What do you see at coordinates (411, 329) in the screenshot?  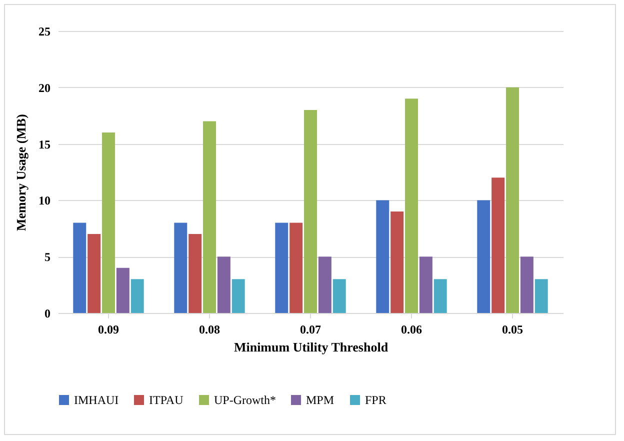 I see `x-tick-label: 0.06` at bounding box center [411, 329].